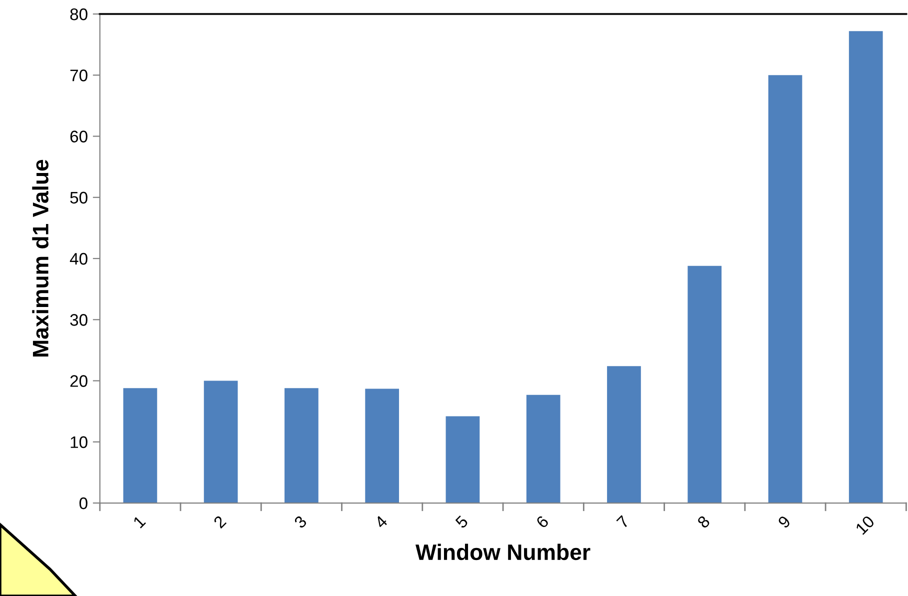 This screenshot has width=908, height=596. Describe the element at coordinates (381, 521) in the screenshot. I see `x-tick-label: 4` at that location.